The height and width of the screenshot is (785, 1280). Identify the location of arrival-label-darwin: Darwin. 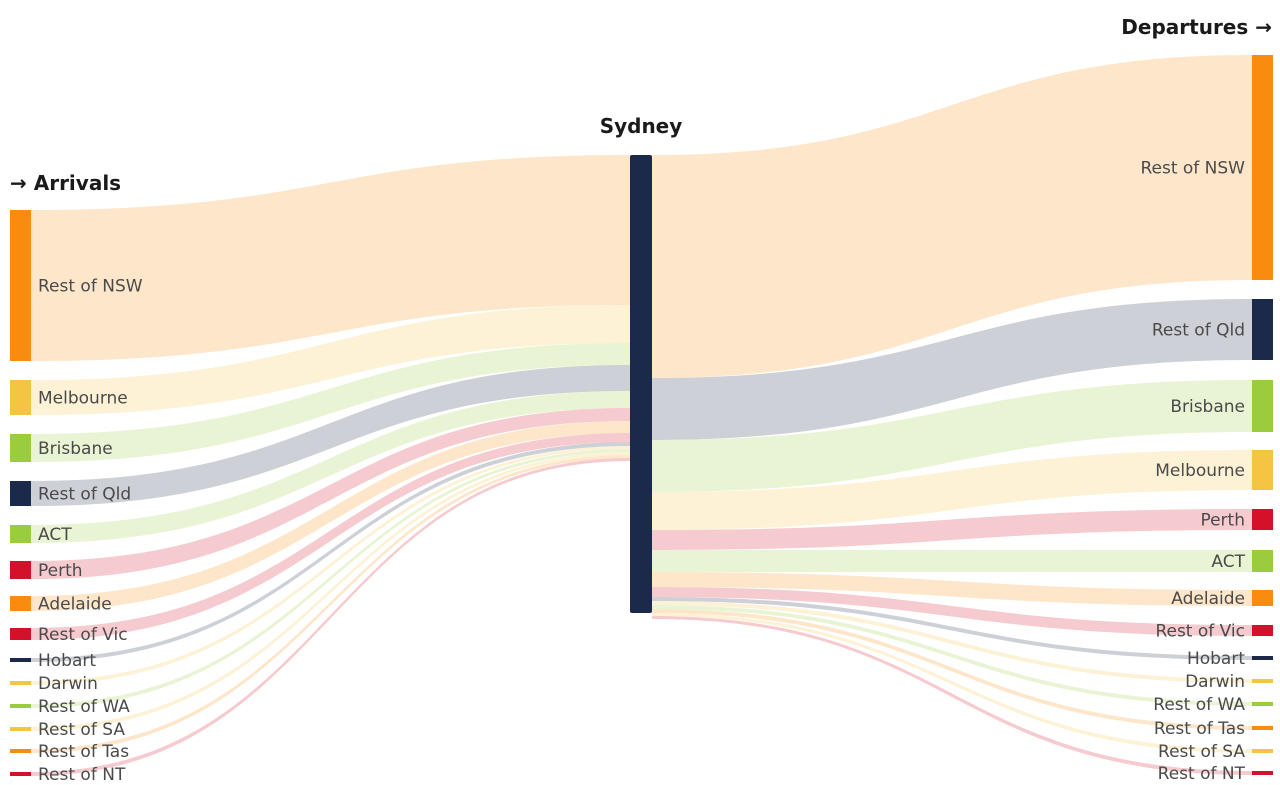
(68, 684).